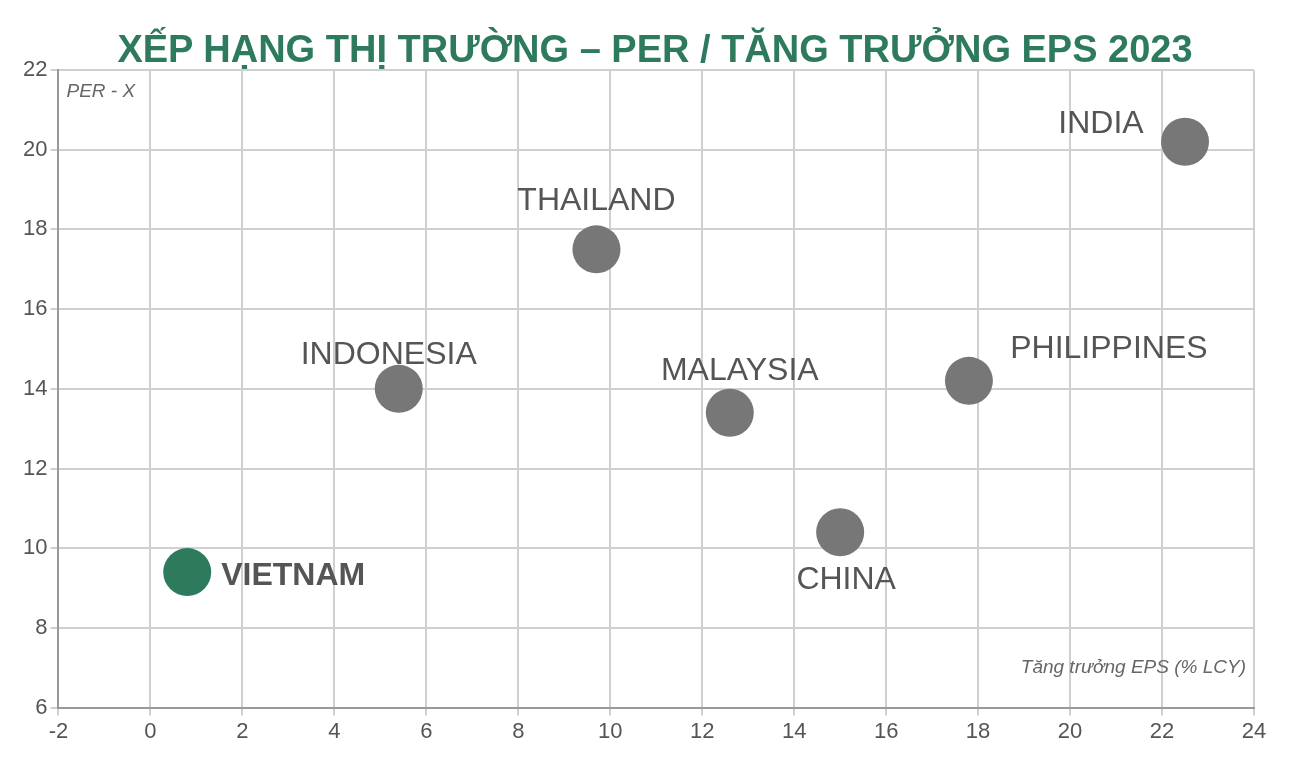 This screenshot has width=1304, height=768. Describe the element at coordinates (426, 730) in the screenshot. I see `x-tick-label: 6` at that location.